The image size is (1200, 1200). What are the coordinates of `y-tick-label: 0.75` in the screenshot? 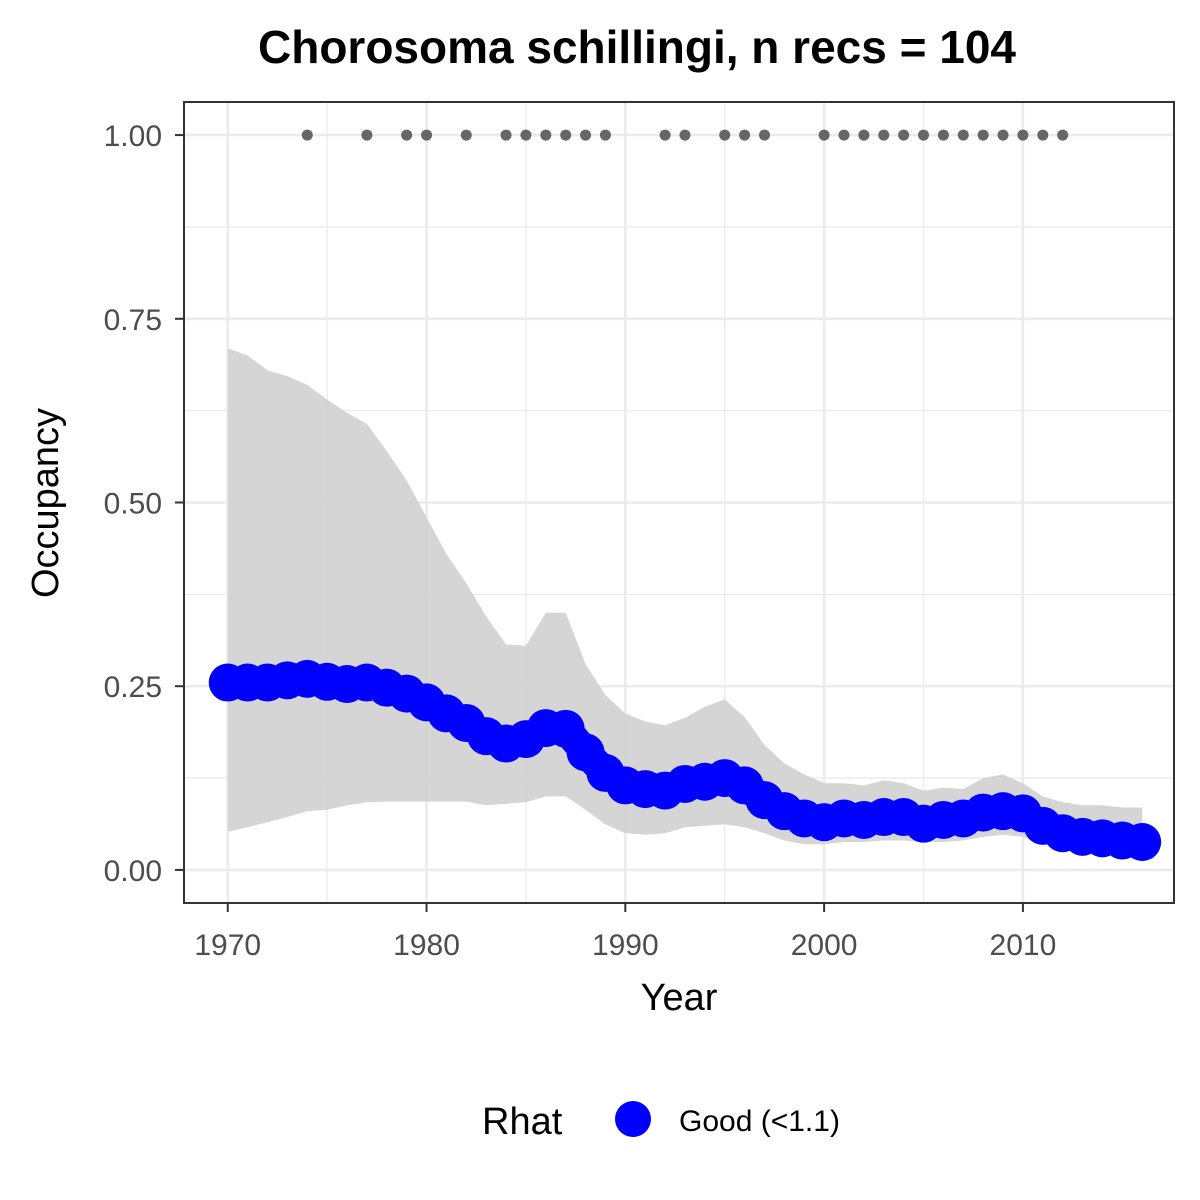 It's located at (133, 320).